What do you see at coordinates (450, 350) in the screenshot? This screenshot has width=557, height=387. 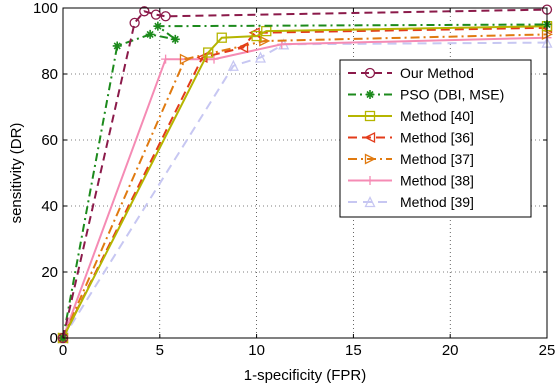 I see `x-tick-label: 20` at bounding box center [450, 350].